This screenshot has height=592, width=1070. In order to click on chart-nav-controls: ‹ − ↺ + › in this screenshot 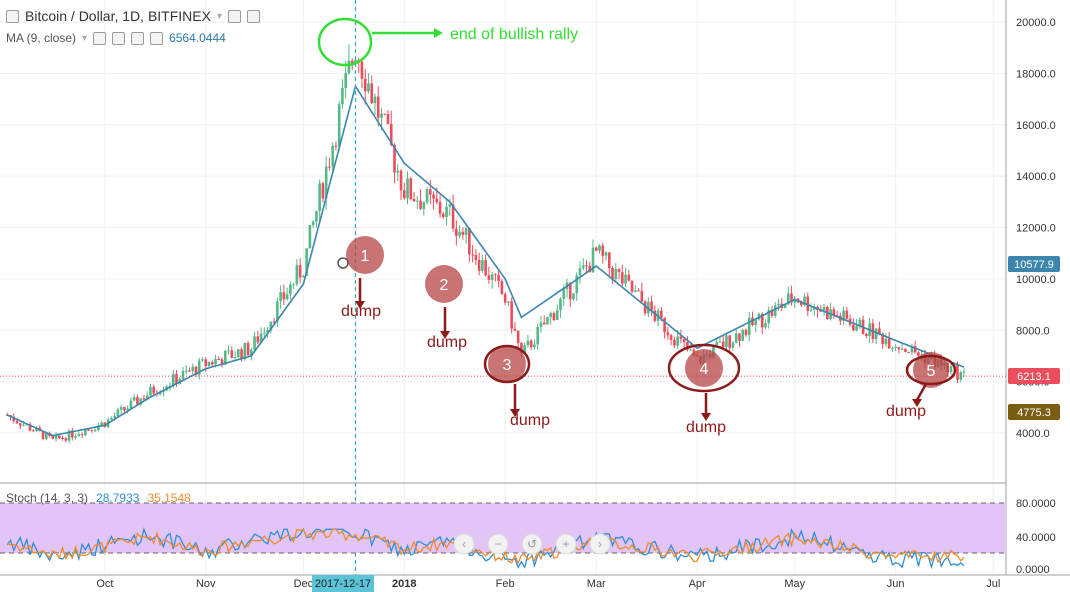, I will do `click(532, 544)`.